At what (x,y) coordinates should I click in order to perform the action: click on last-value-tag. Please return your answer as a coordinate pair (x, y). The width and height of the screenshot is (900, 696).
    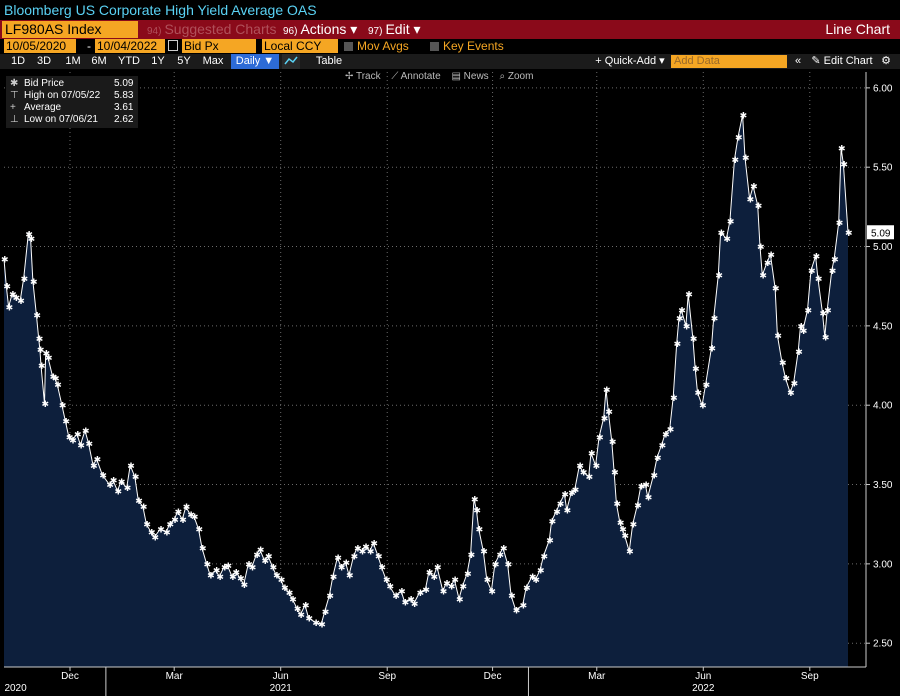
    Looking at the image, I should click on (880, 232).